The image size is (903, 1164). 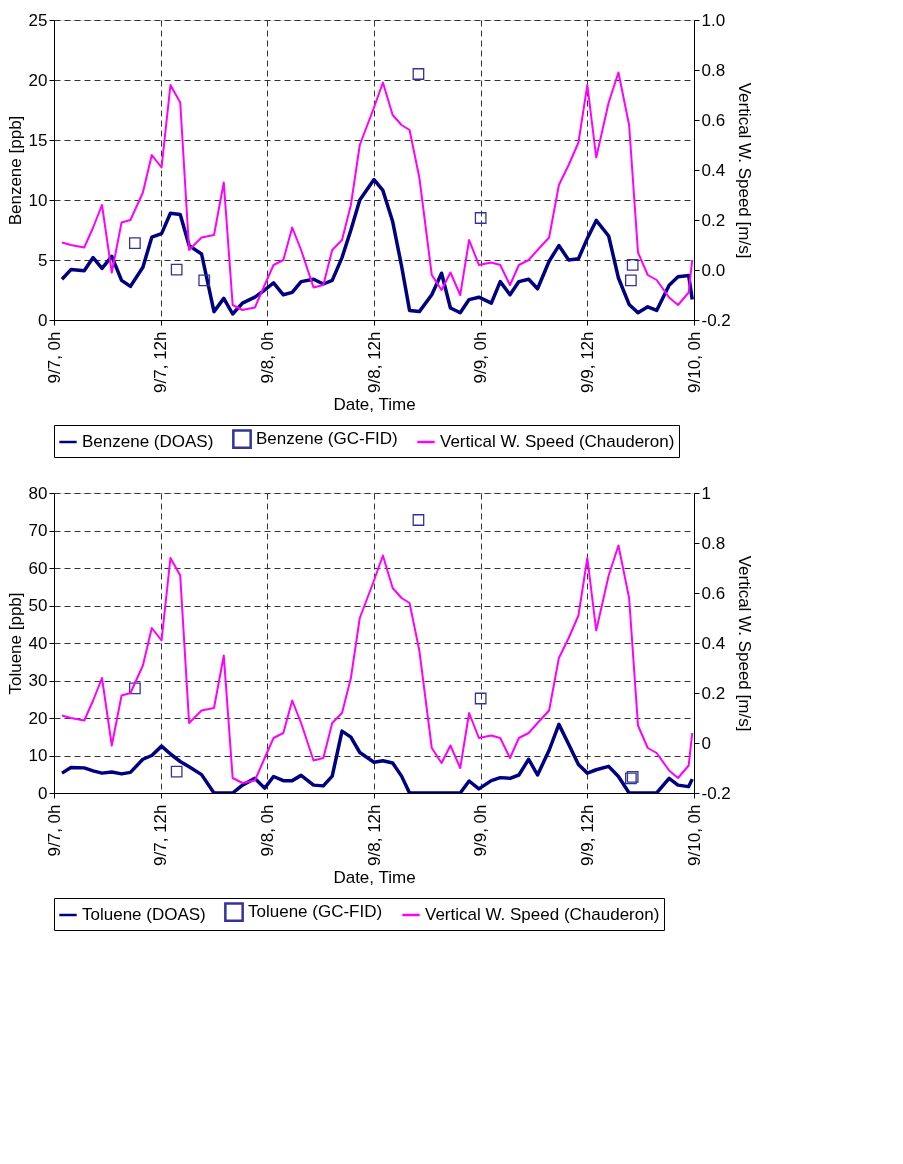 I want to click on y-tick-label: 70, so click(x=38, y=530).